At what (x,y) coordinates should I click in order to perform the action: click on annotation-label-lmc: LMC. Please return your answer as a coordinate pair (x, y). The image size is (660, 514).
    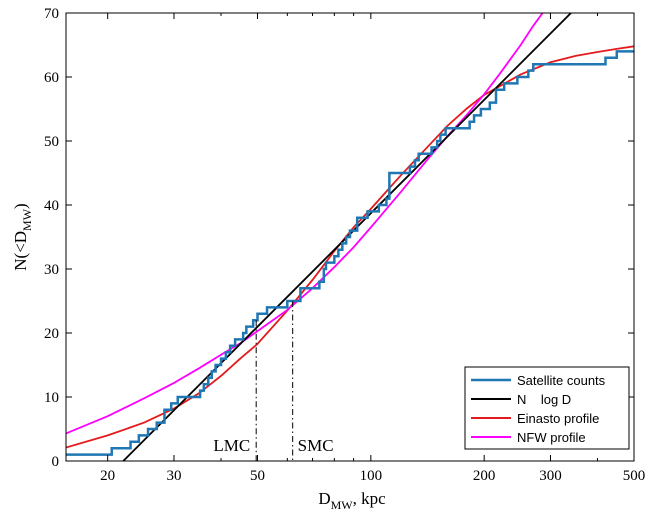
    Looking at the image, I should click on (231, 445).